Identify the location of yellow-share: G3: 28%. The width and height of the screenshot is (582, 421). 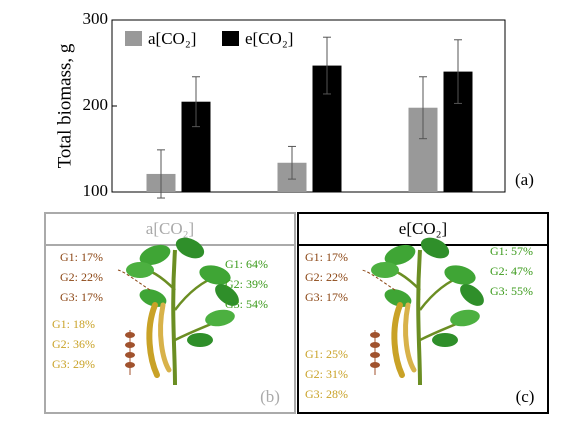
(326, 394).